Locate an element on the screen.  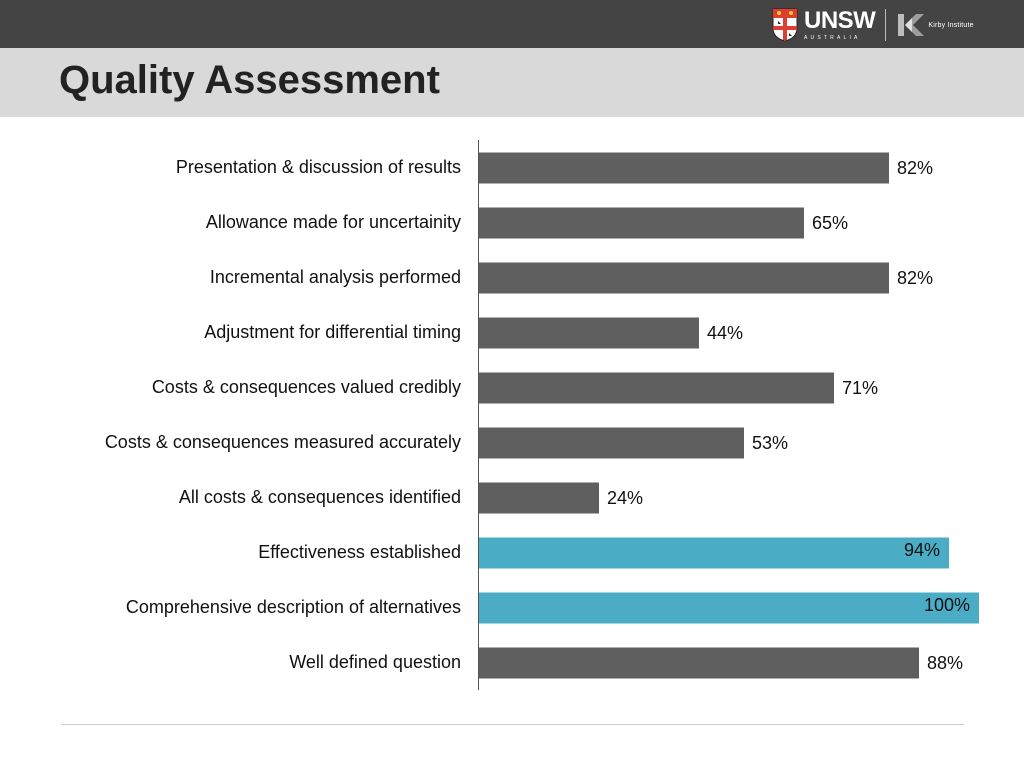
value-label: 44% is located at coordinates (725, 333).